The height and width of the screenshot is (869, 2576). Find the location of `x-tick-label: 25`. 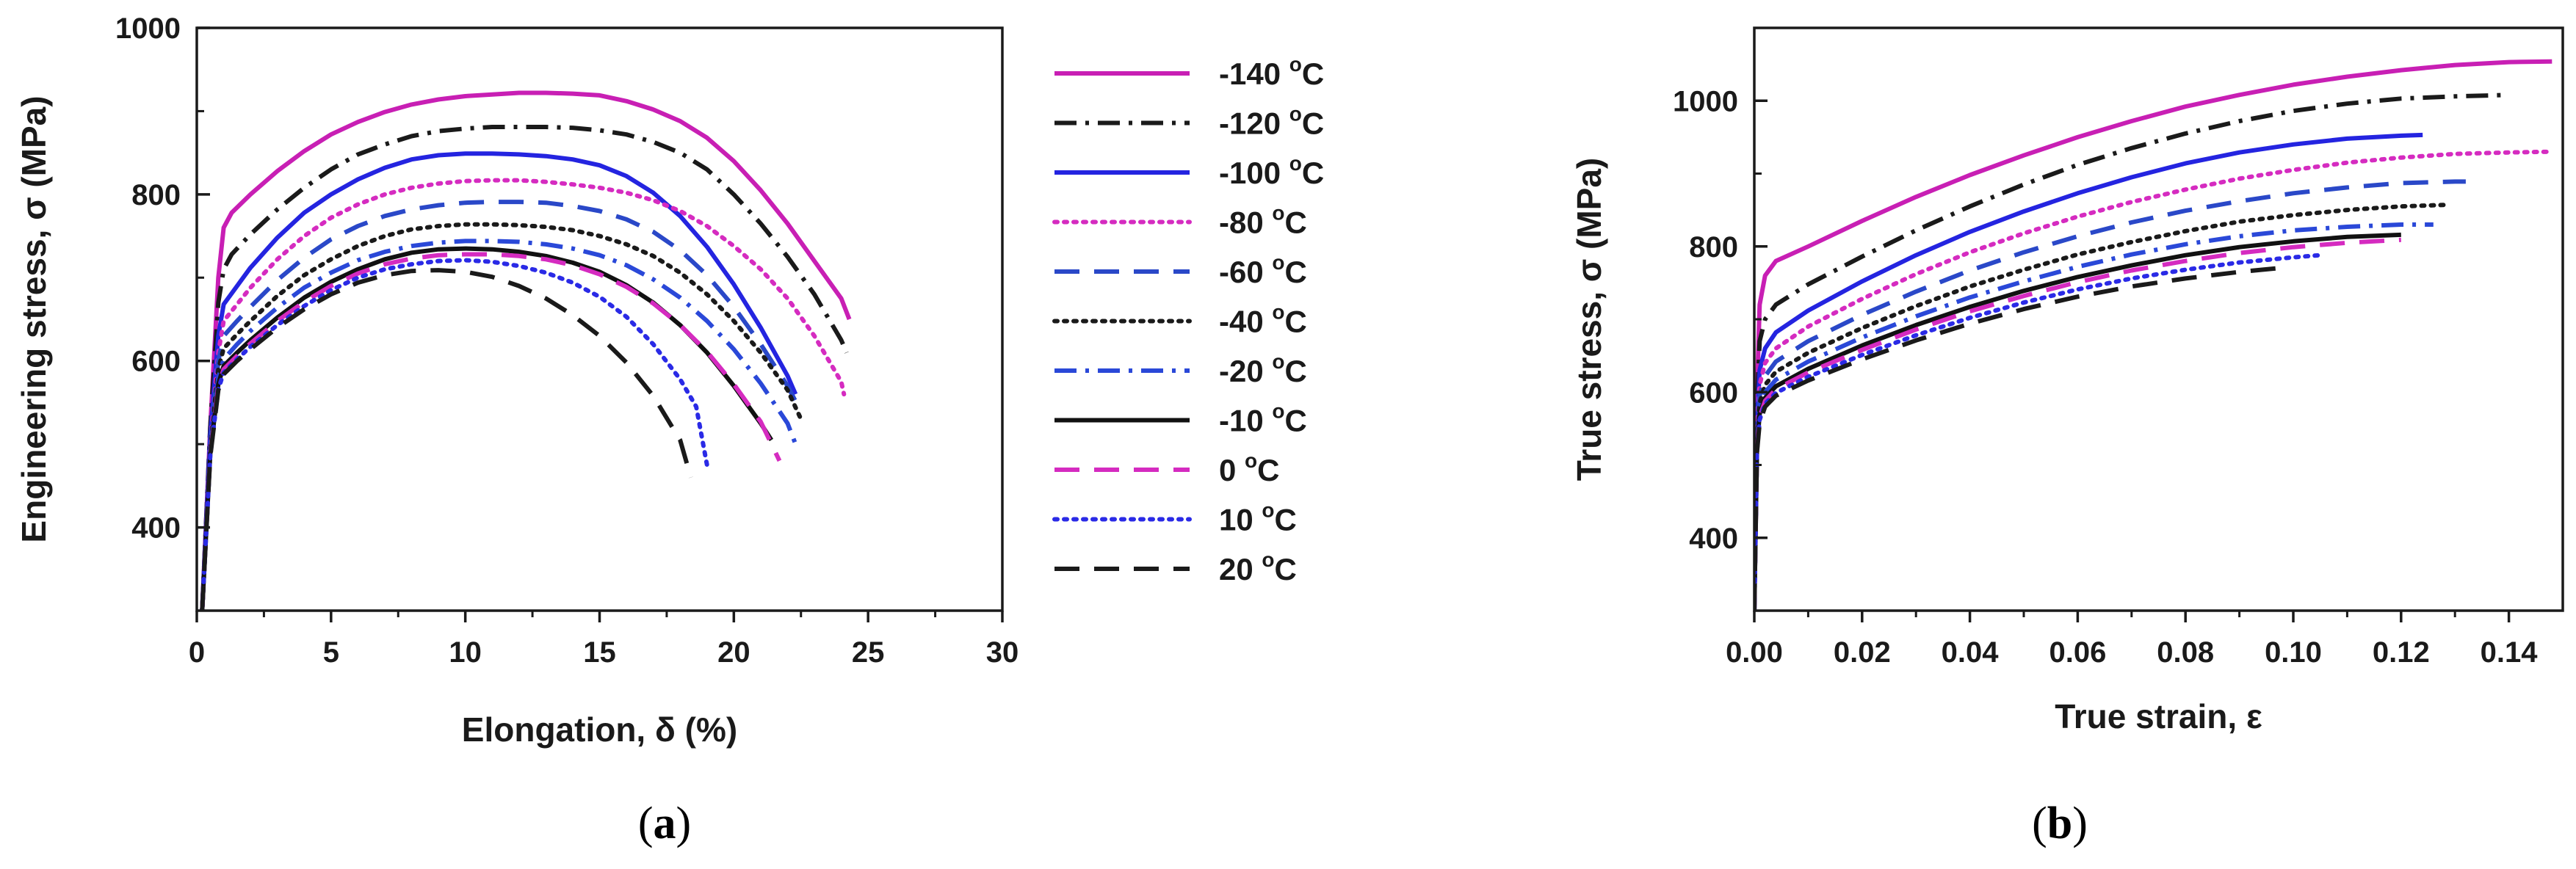

x-tick-label: 25 is located at coordinates (868, 652).